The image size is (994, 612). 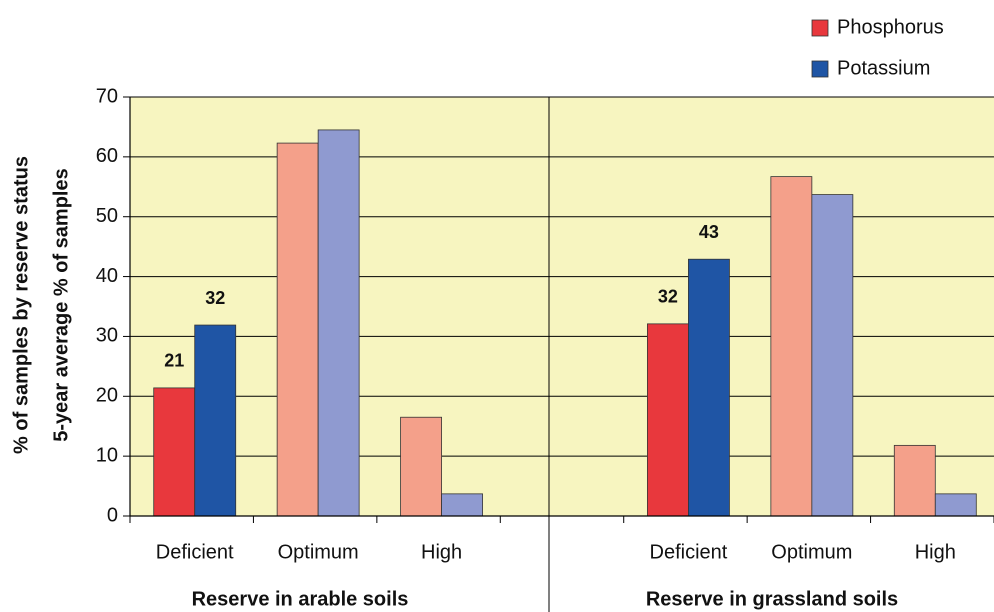 I want to click on legend-label: Potassium, so click(x=883, y=68).